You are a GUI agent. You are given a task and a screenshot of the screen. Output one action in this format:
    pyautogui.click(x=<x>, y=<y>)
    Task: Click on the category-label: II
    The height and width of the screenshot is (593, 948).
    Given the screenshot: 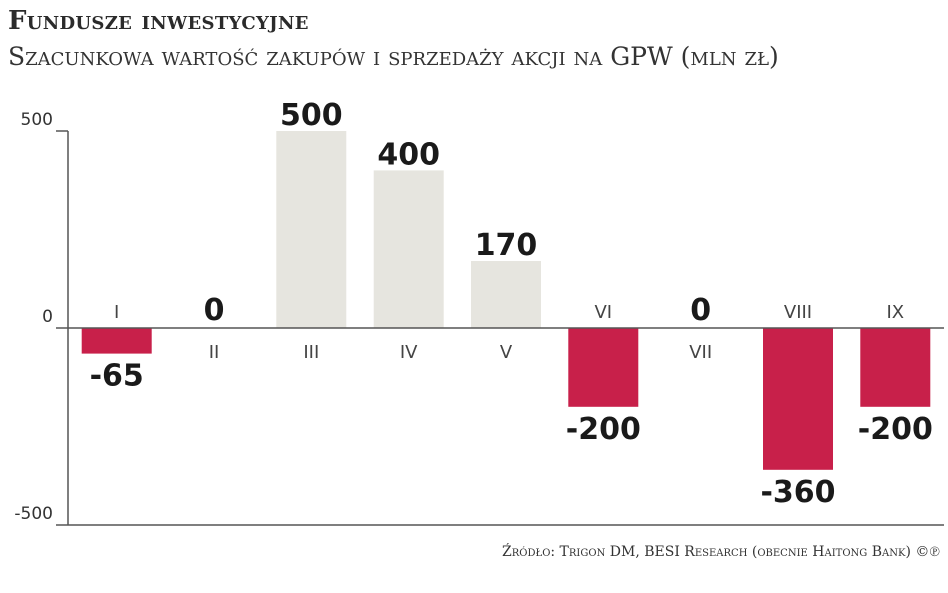 What is the action you would take?
    pyautogui.click(x=214, y=352)
    